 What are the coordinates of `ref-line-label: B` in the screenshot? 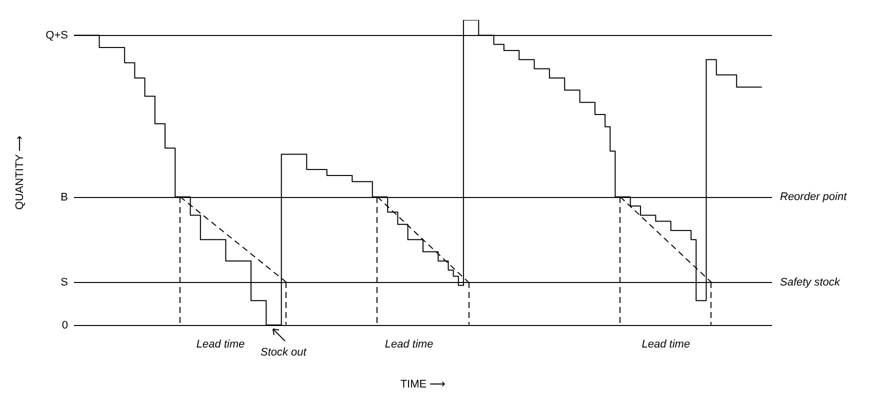 It's located at (64, 198).